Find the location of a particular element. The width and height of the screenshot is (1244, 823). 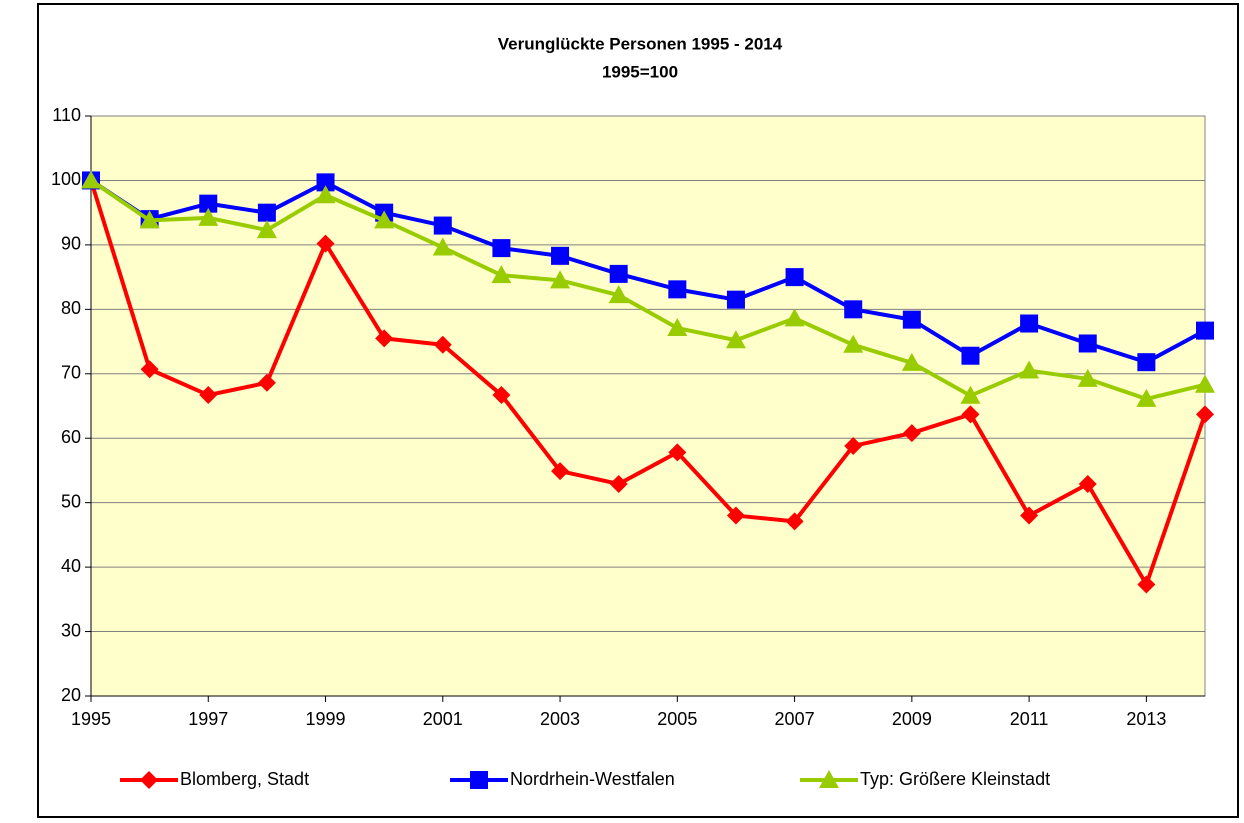

x-tick-label: 1997 is located at coordinates (208, 719).